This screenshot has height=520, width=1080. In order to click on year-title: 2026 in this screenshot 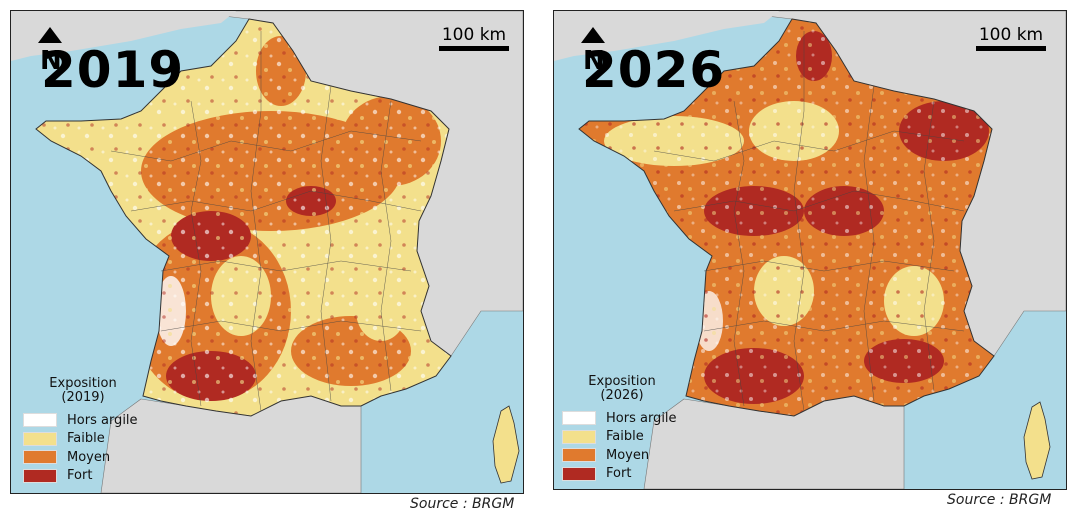, I will do `click(654, 70)`.